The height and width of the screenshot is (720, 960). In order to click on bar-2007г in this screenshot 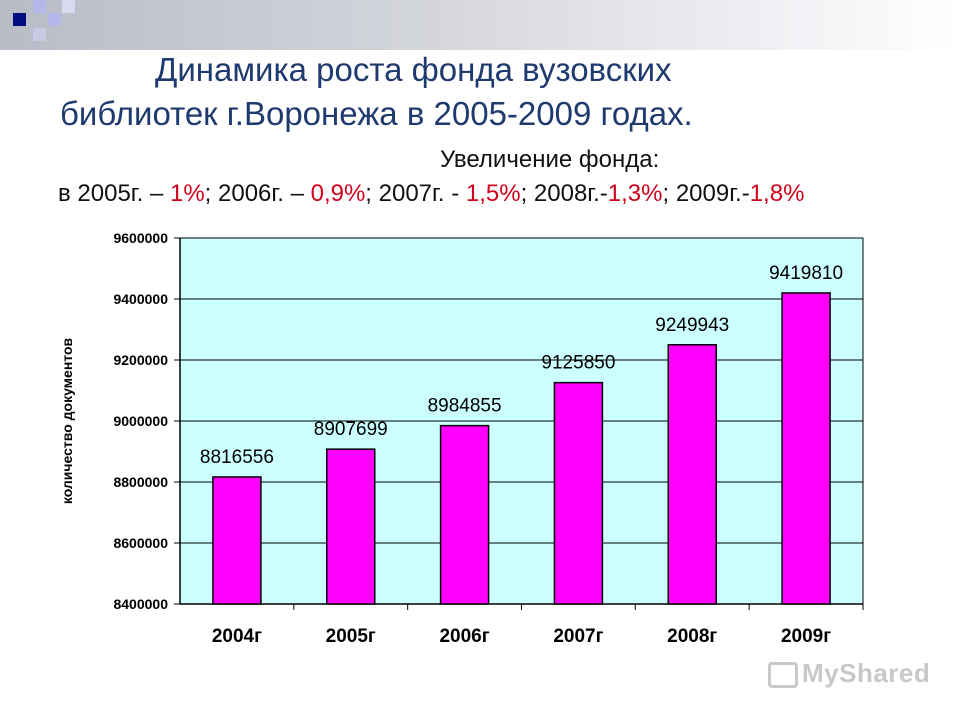, I will do `click(578, 493)`.